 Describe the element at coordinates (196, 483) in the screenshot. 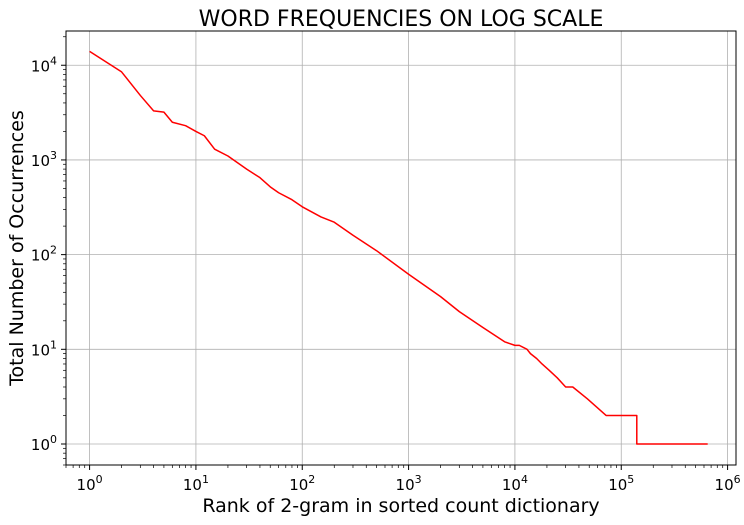

I see `x-tick-label: 10¹` at that location.